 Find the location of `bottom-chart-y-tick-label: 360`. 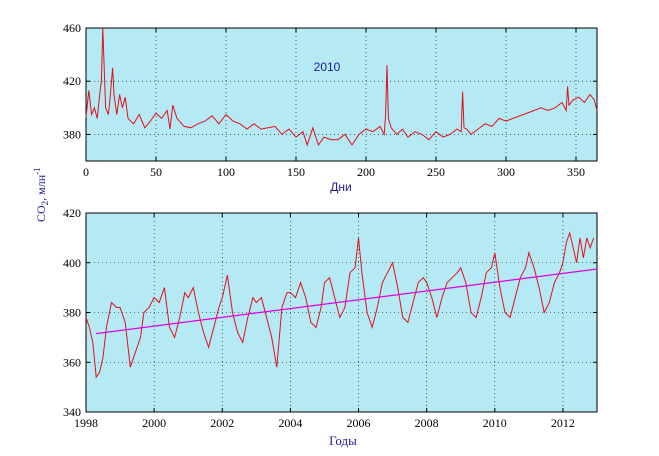

bottom-chart-y-tick-label: 360 is located at coordinates (72, 362).